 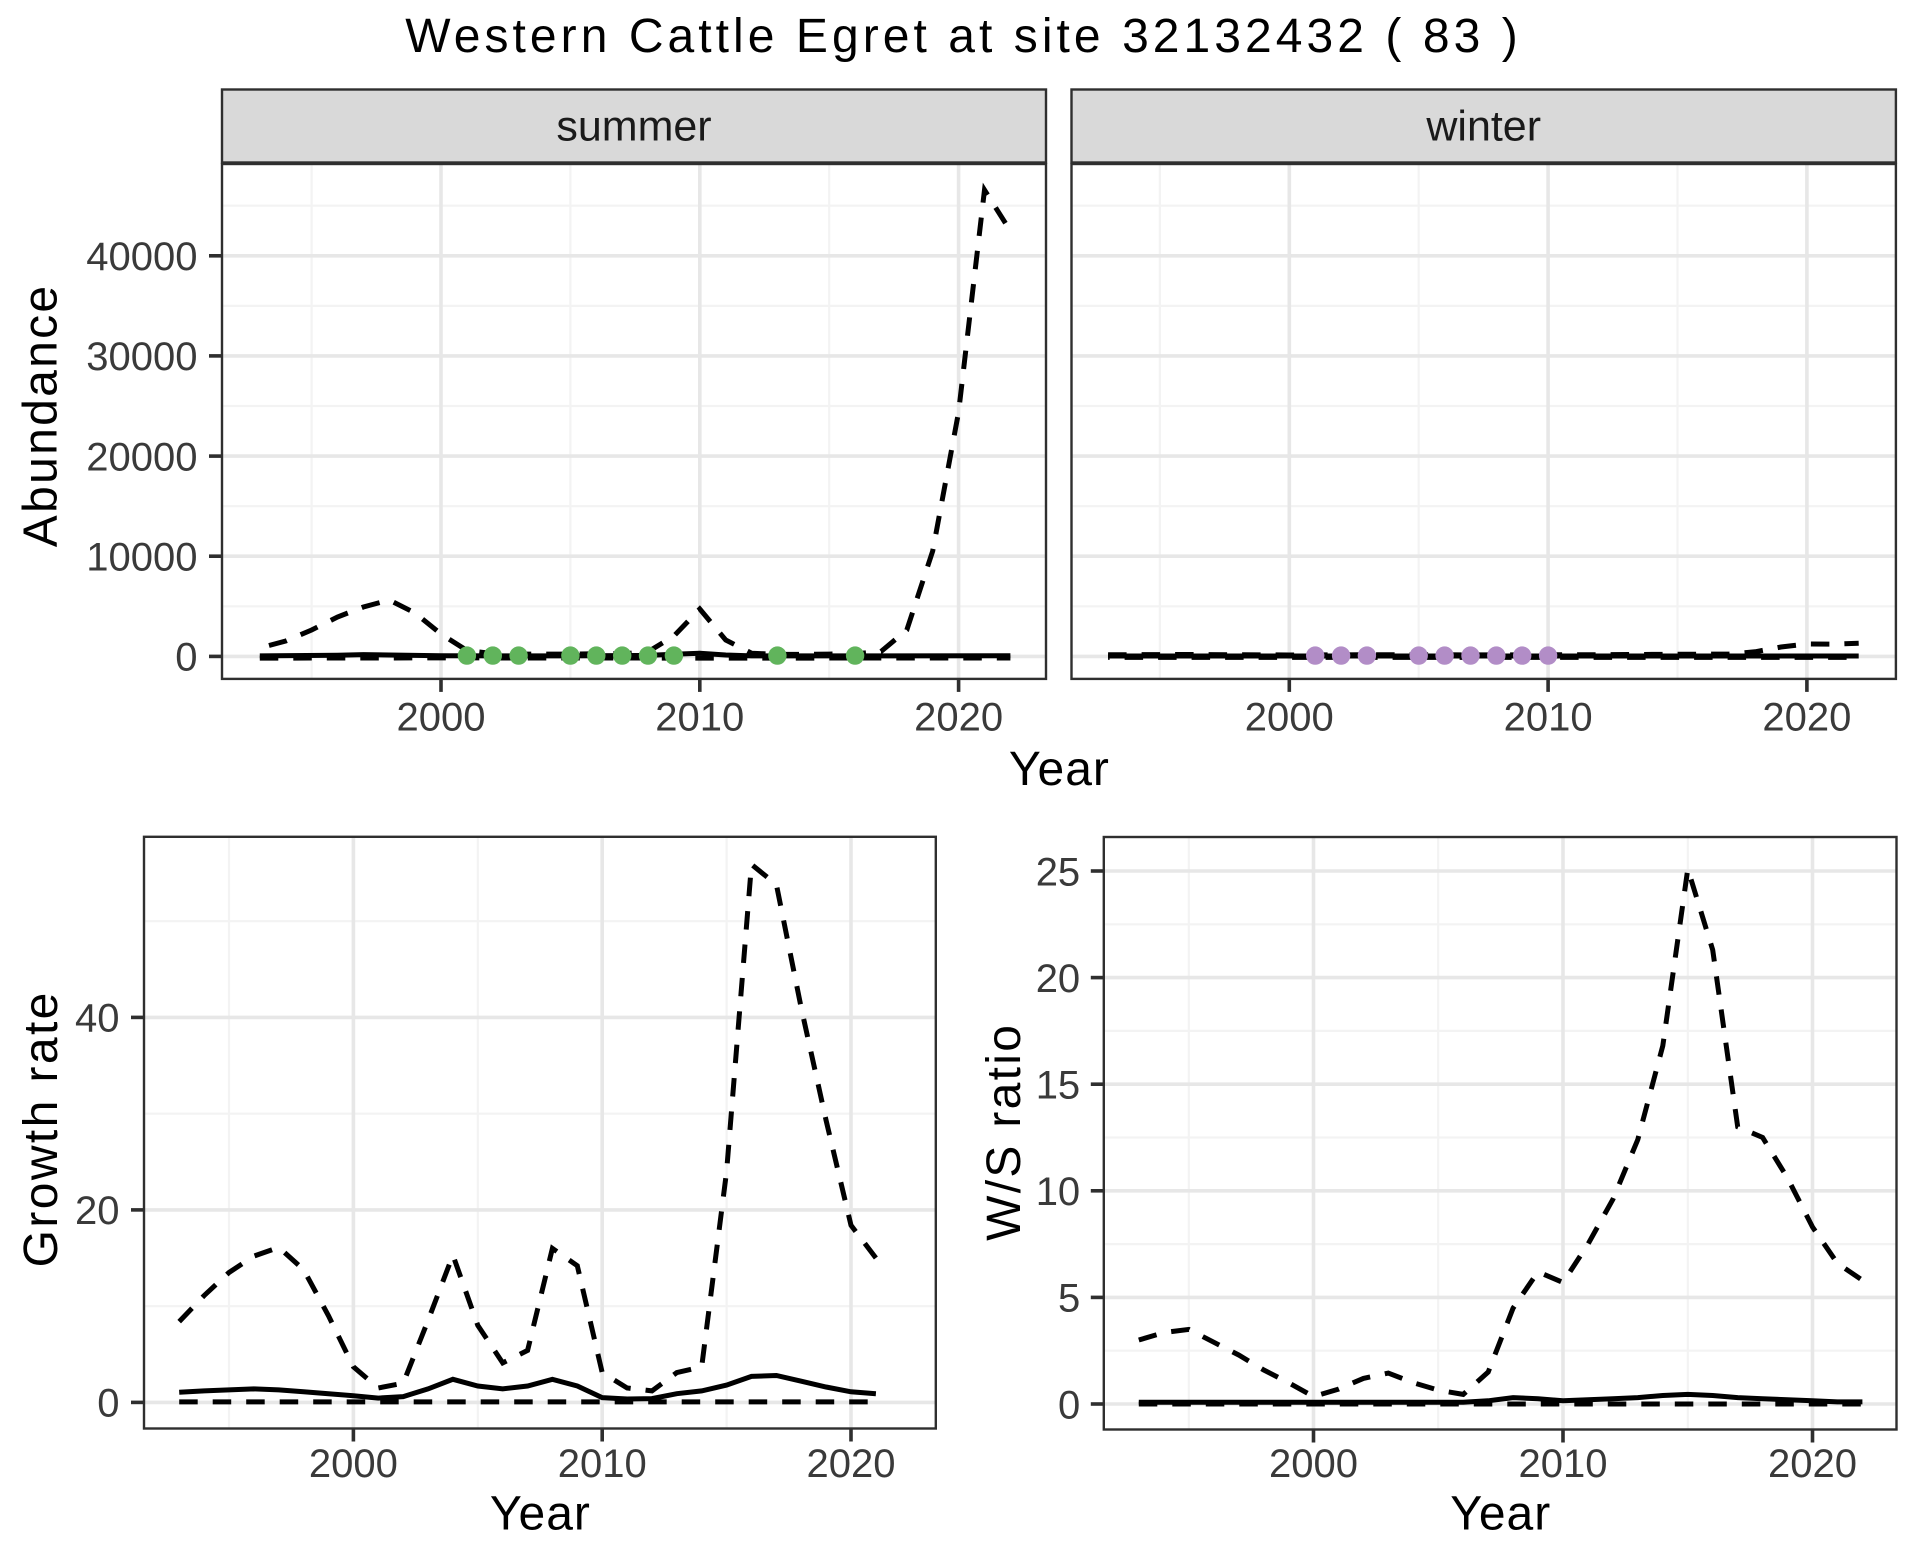 What do you see at coordinates (141, 357) in the screenshot?
I see `svg-text: 30000` at bounding box center [141, 357].